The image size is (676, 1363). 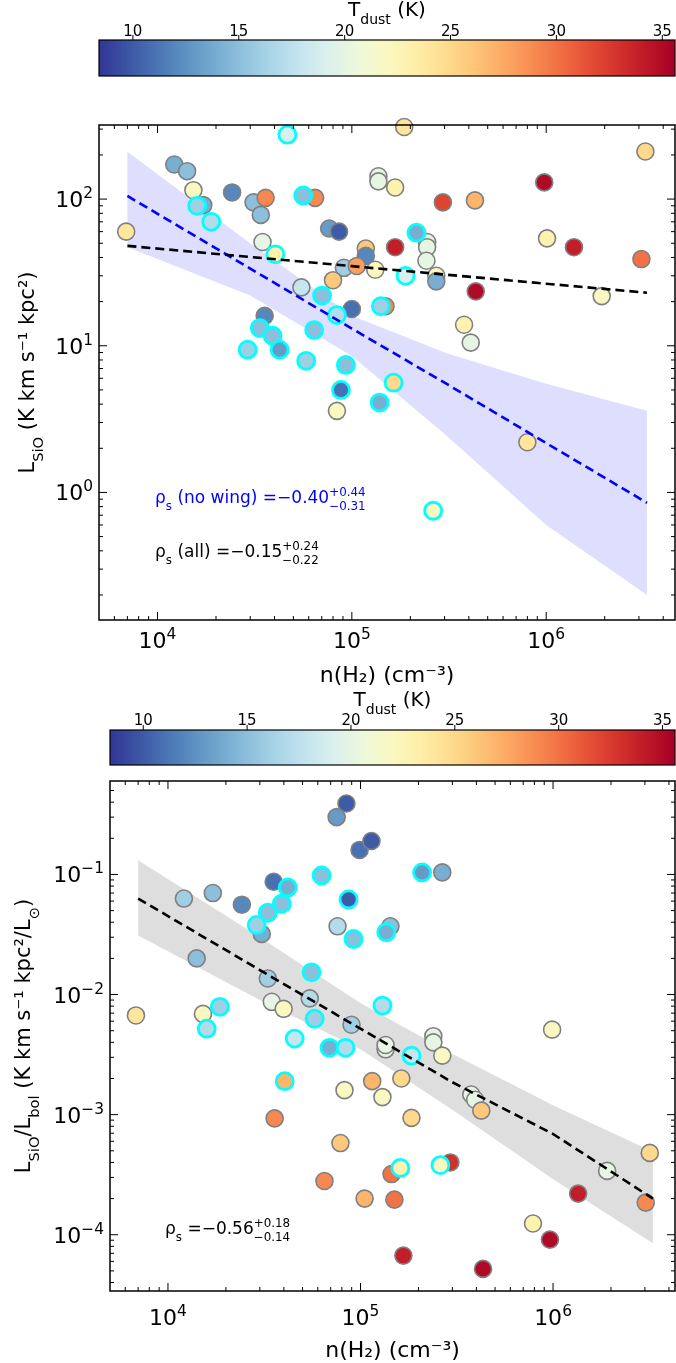 I want to click on y-tick-label: 10$^{−4}$, so click(x=78, y=1233).